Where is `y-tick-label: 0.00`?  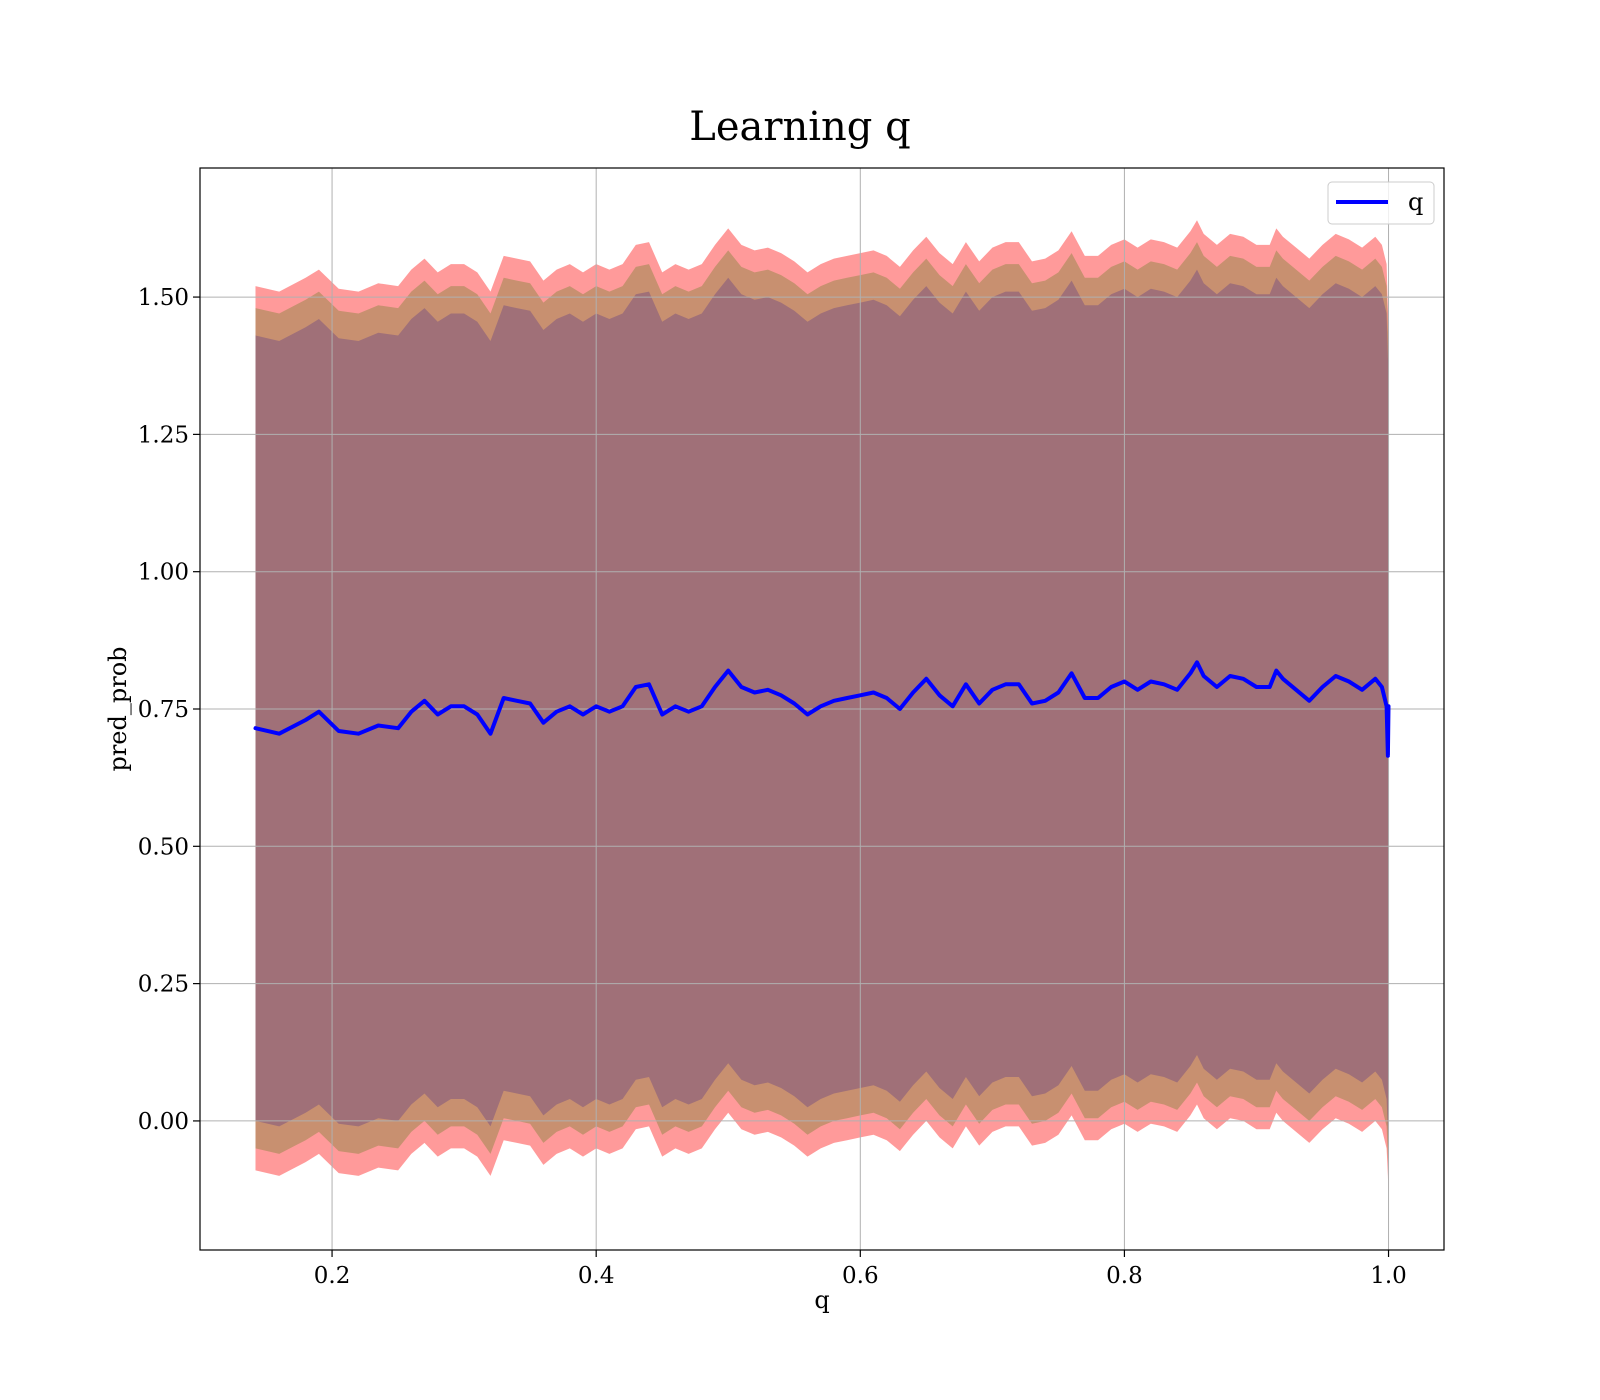 y-tick-label: 0.00 is located at coordinates (163, 1122).